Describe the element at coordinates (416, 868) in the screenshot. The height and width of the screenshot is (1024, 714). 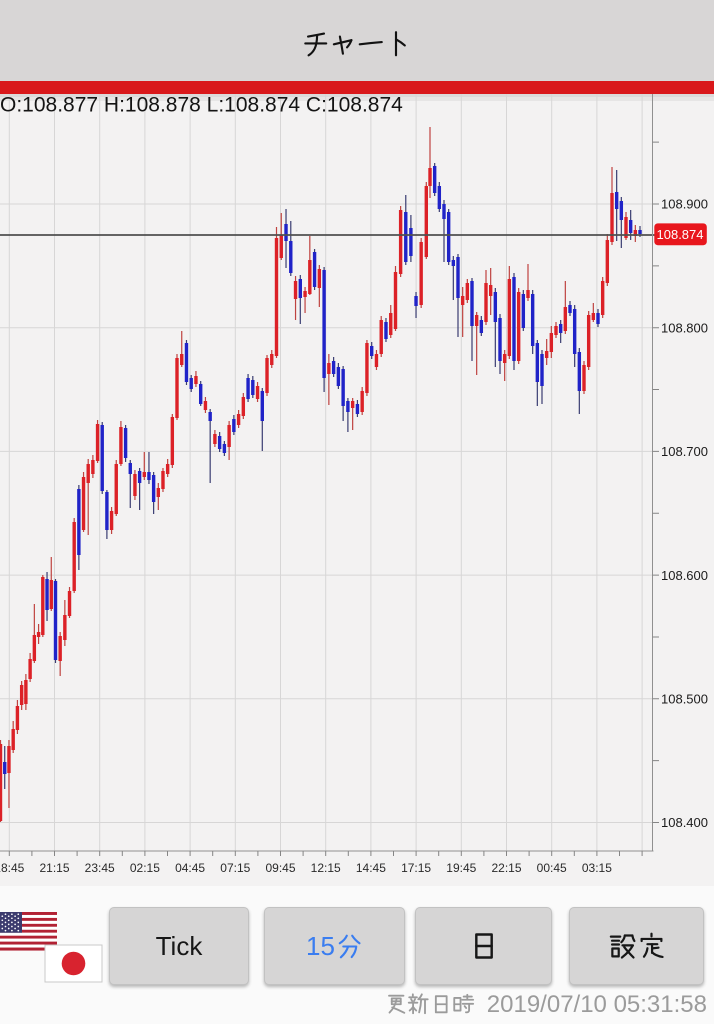
I see `svg-text: 17:15` at that location.